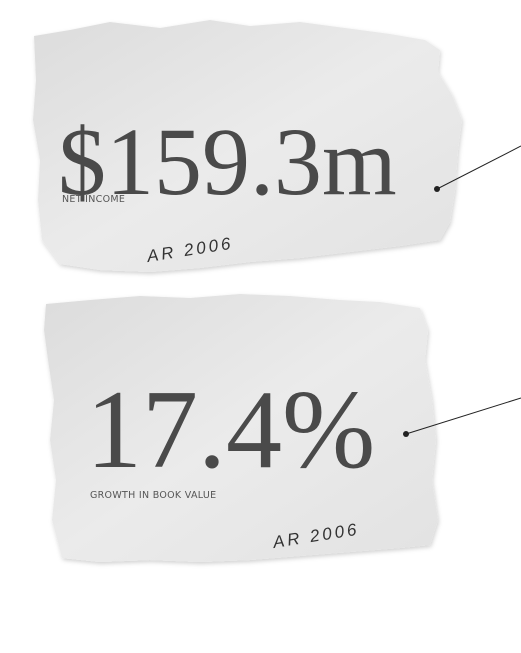 The height and width of the screenshot is (653, 521). What do you see at coordinates (153, 495) in the screenshot?
I see `figure-label: GROWTH IN BOOK VALUE` at bounding box center [153, 495].